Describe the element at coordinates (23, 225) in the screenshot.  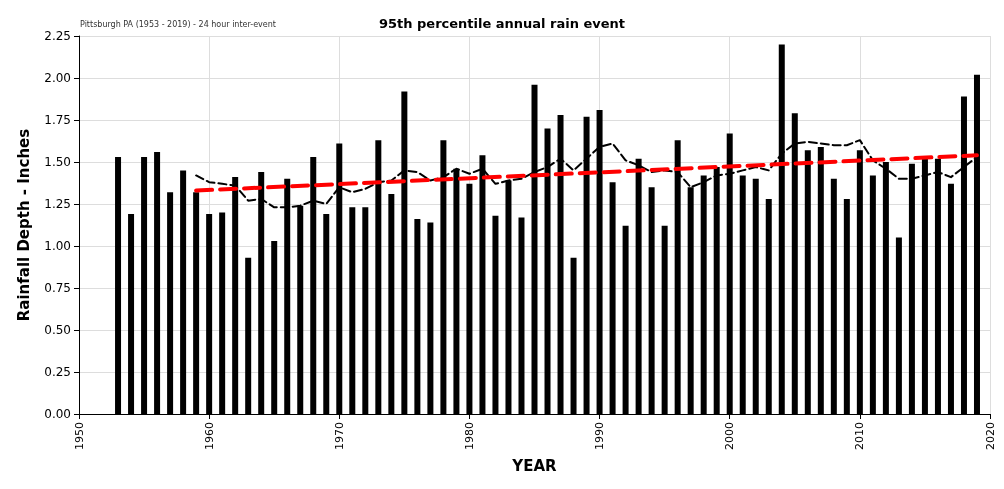
I see `y-axis-title: Rainfall Depth - Inches` at that location.